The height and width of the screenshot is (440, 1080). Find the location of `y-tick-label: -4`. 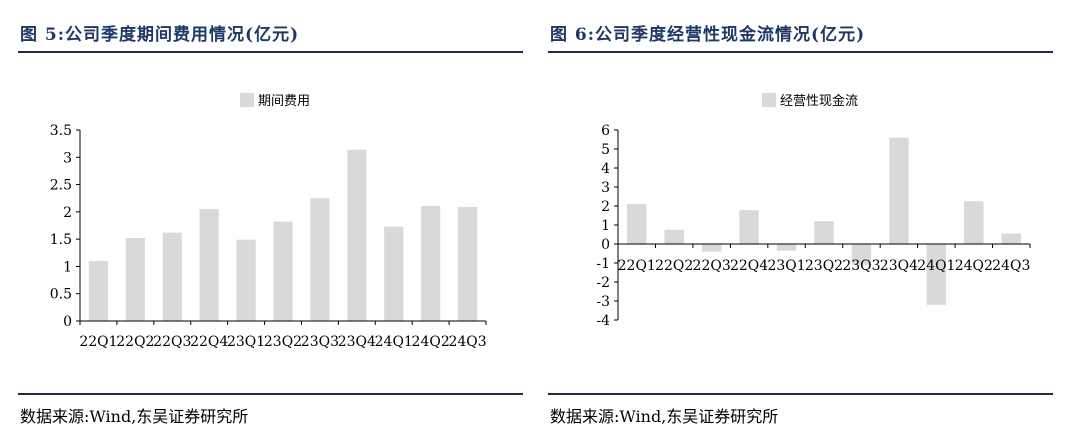

y-tick-label: -4 is located at coordinates (603, 321).